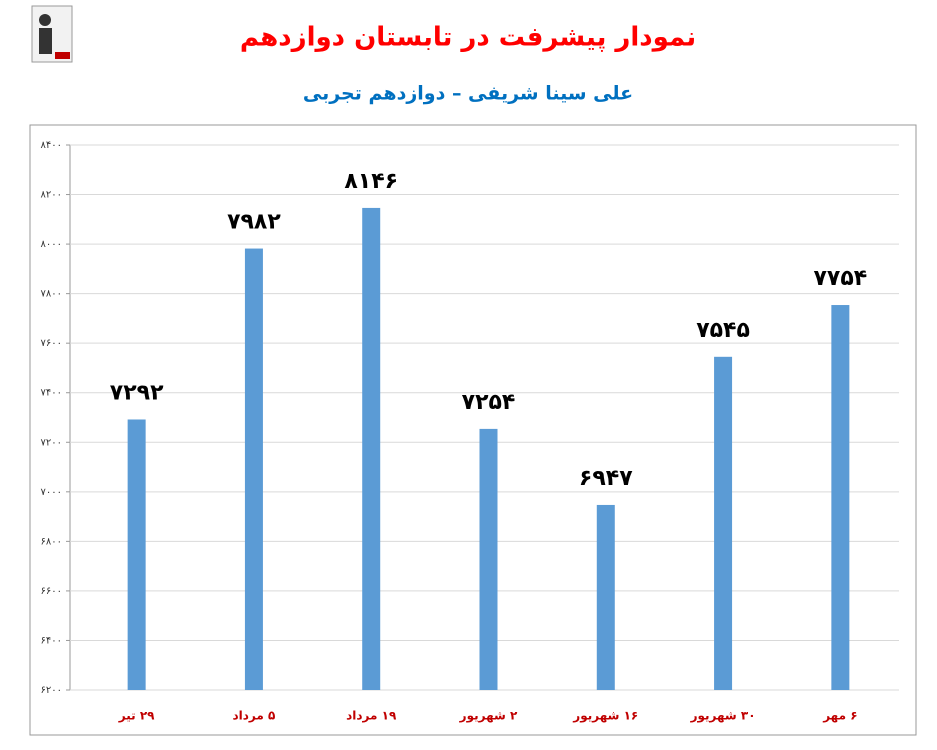  What do you see at coordinates (468, 38) in the screenshot?
I see `chart-title: نمودار پیشرفت در تابستان دوازدهم` at bounding box center [468, 38].